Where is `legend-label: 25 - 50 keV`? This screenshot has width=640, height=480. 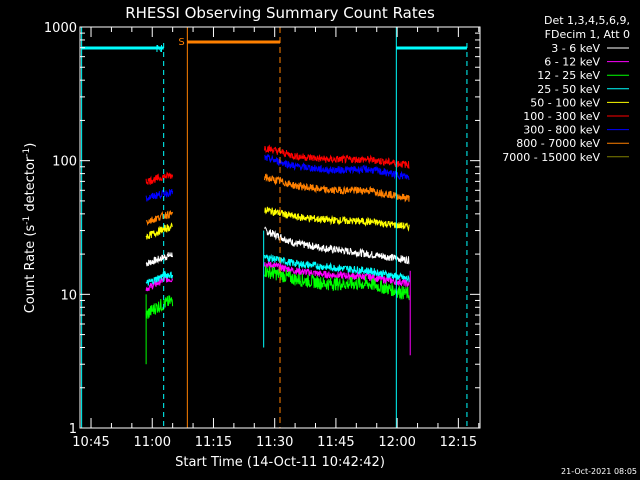 legend-label: 25 - 50 keV is located at coordinates (568, 89).